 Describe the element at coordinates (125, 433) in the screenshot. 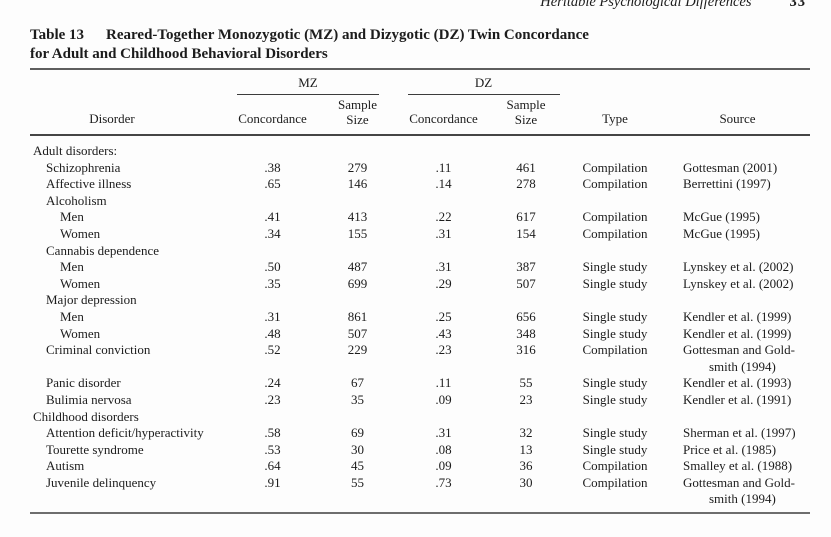

I see `disorder-cell: Attention deficit/hyperactivity` at that location.